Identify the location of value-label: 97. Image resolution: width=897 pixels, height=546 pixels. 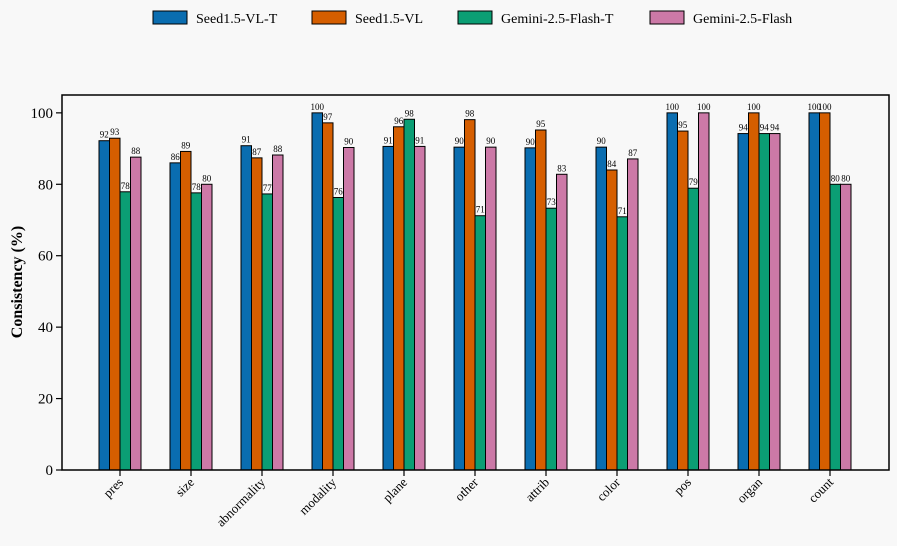
(328, 117).